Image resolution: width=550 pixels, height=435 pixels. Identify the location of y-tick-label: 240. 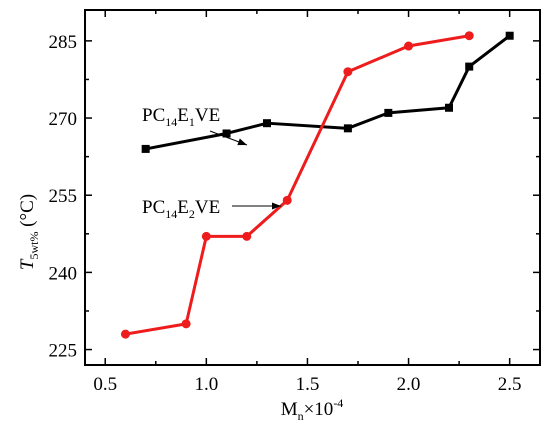
(63, 273).